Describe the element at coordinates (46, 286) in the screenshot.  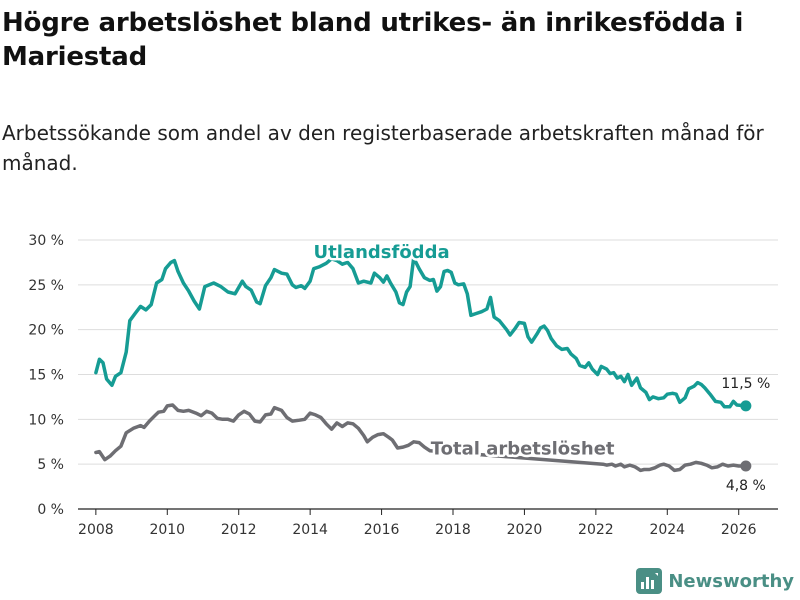
I see `y-tick-label: 25 %` at that location.